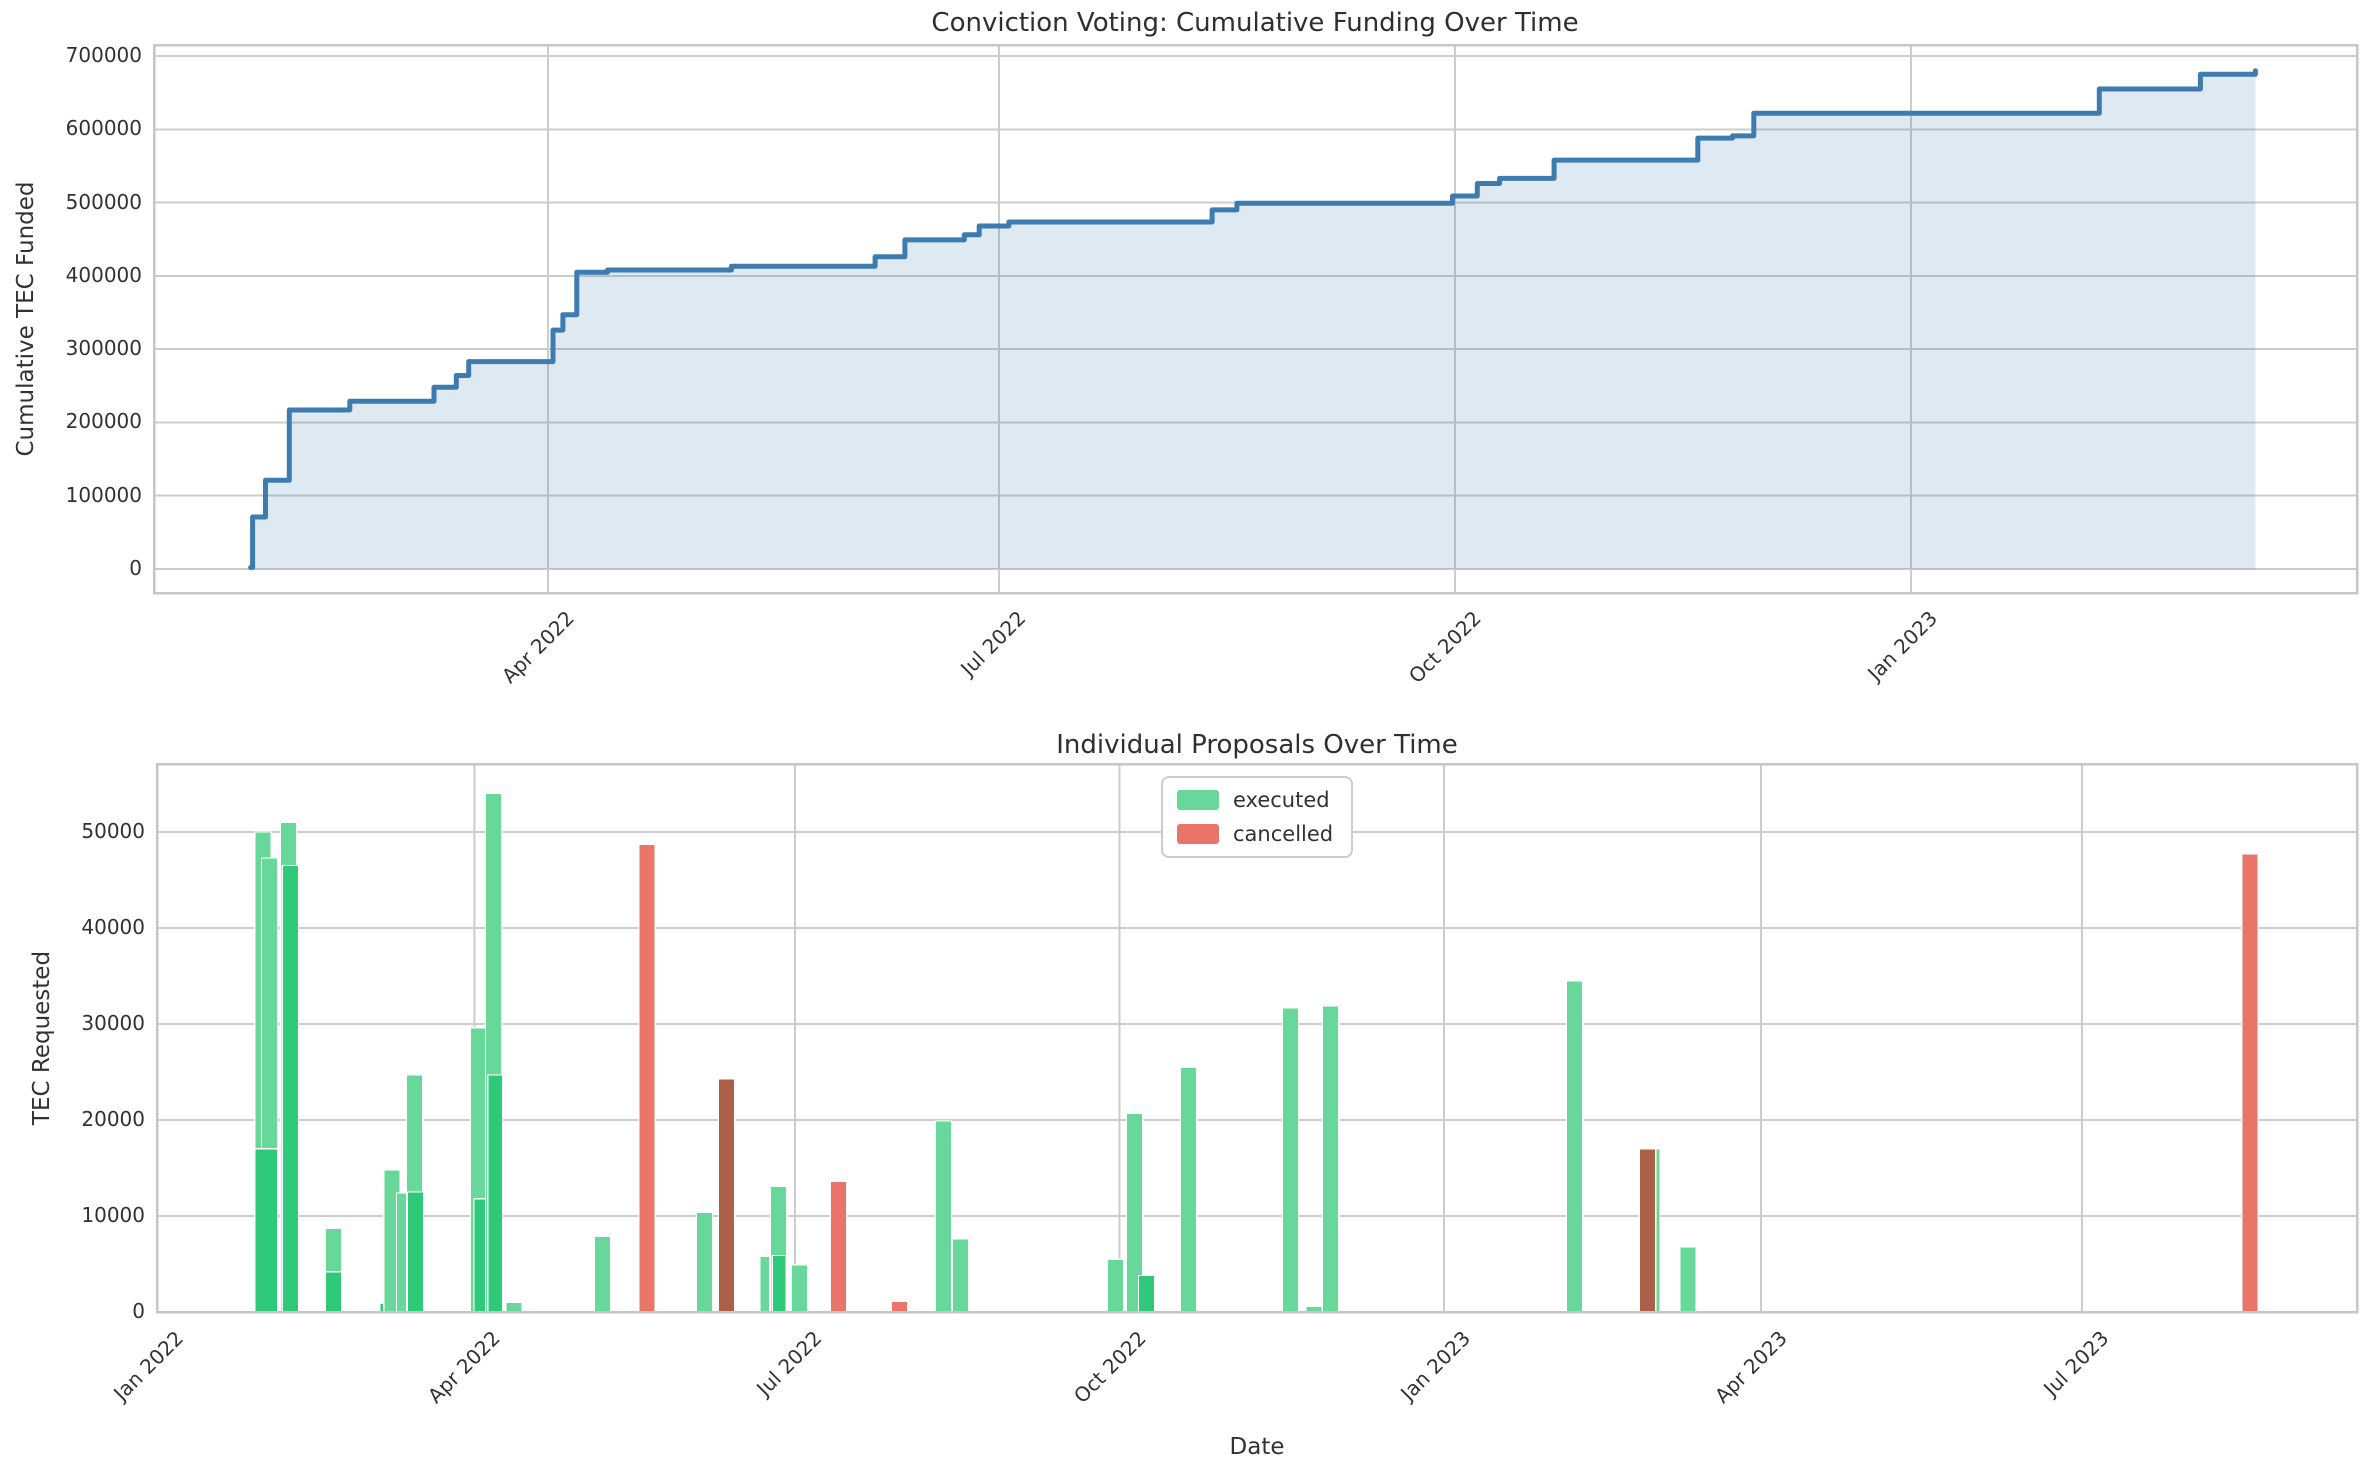 The height and width of the screenshot is (1471, 2373). I want to click on legend-item-executed: executed, so click(1257, 800).